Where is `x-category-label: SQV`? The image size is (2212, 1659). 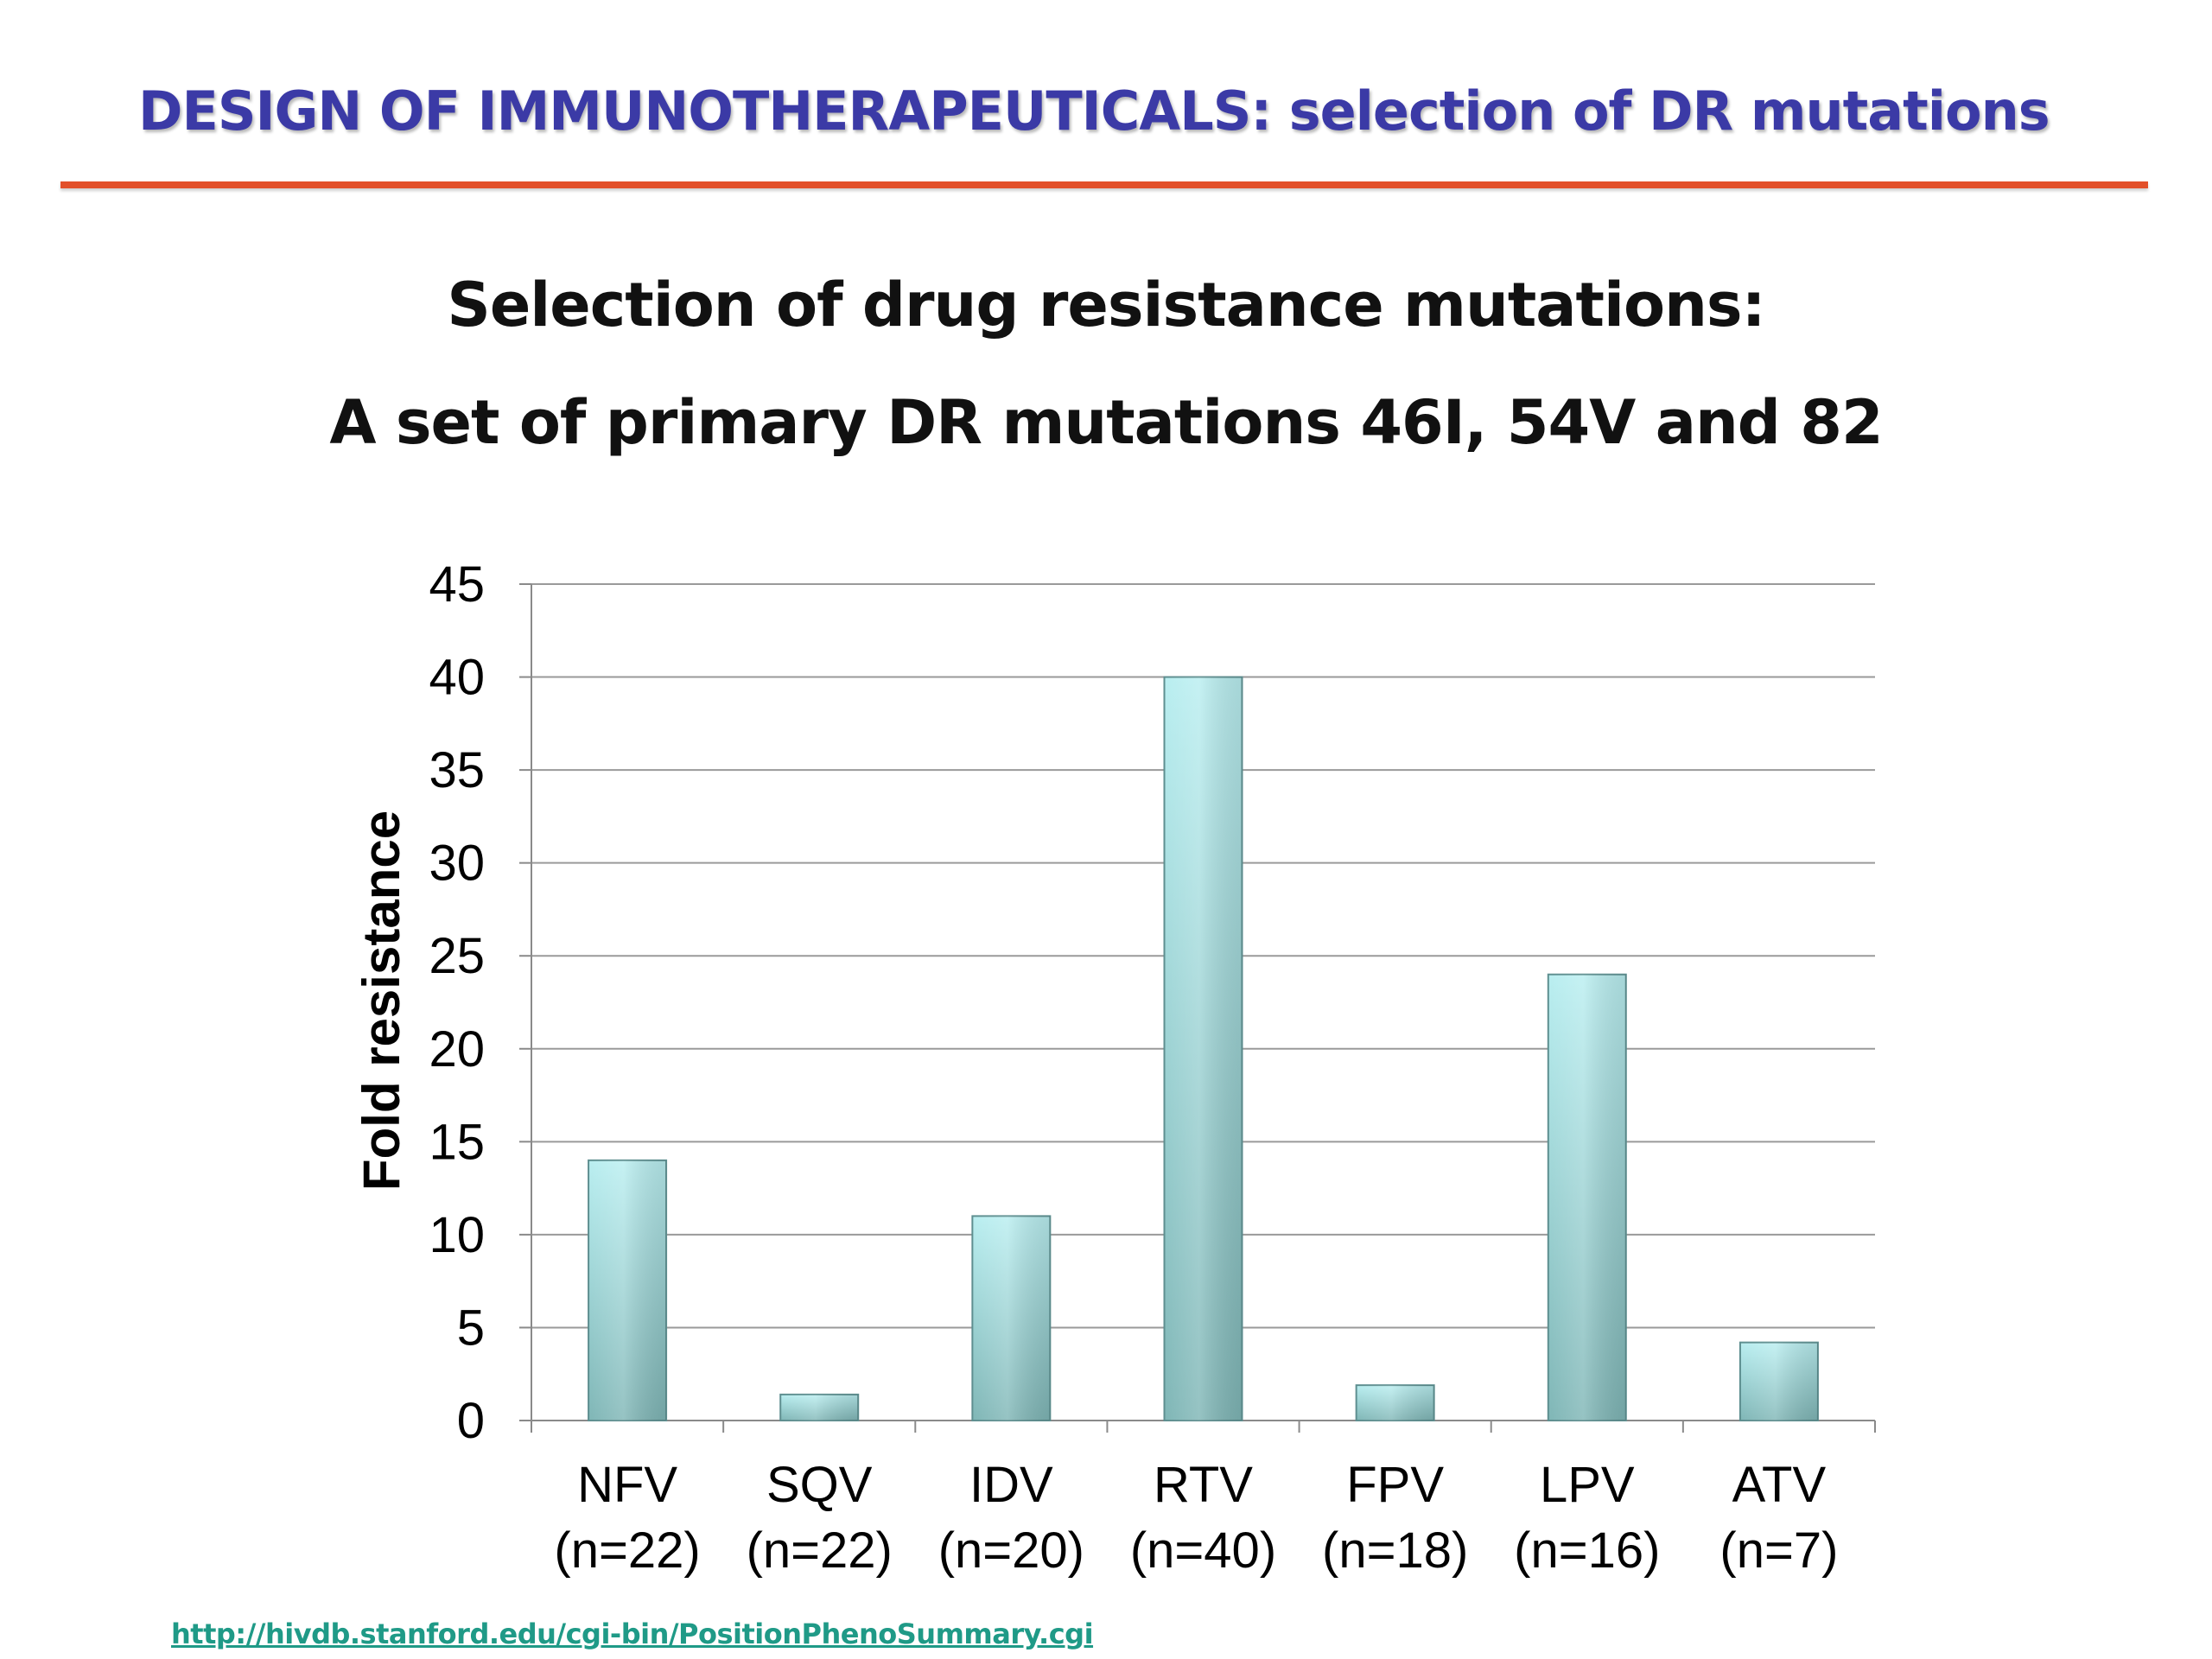 x-category-label: SQV is located at coordinates (819, 1485).